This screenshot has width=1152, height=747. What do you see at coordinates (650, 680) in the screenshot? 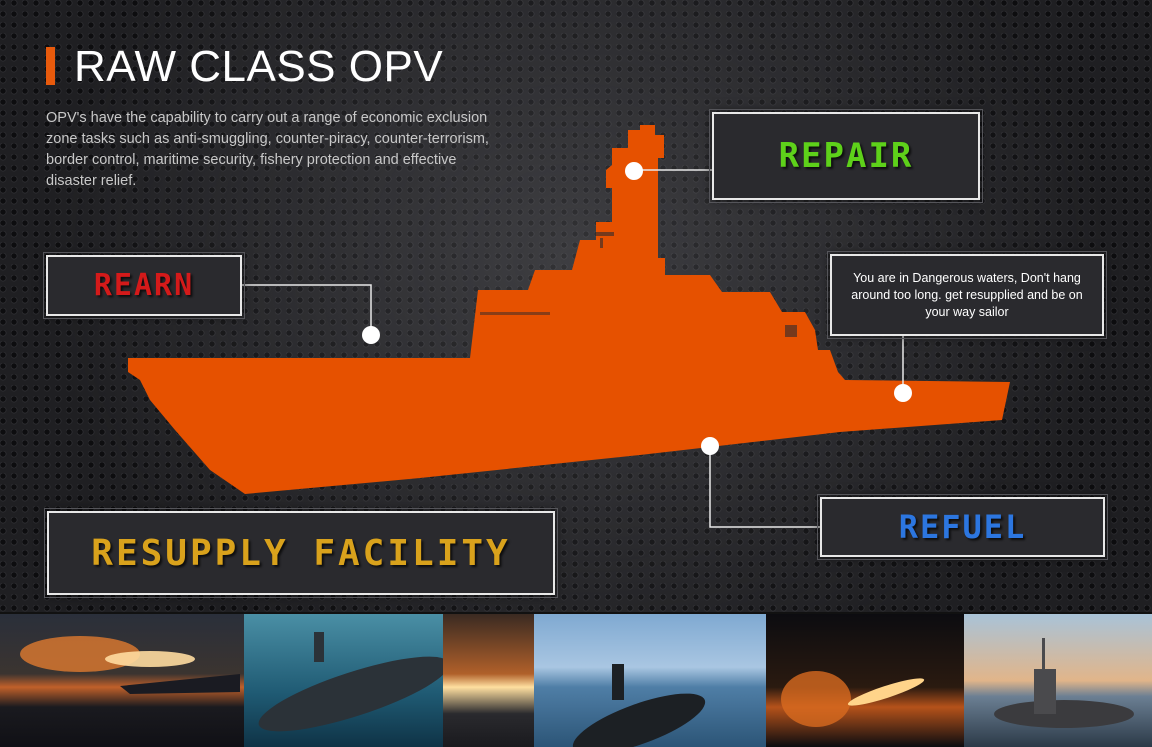
I see `submarine-surface-photo` at bounding box center [650, 680].